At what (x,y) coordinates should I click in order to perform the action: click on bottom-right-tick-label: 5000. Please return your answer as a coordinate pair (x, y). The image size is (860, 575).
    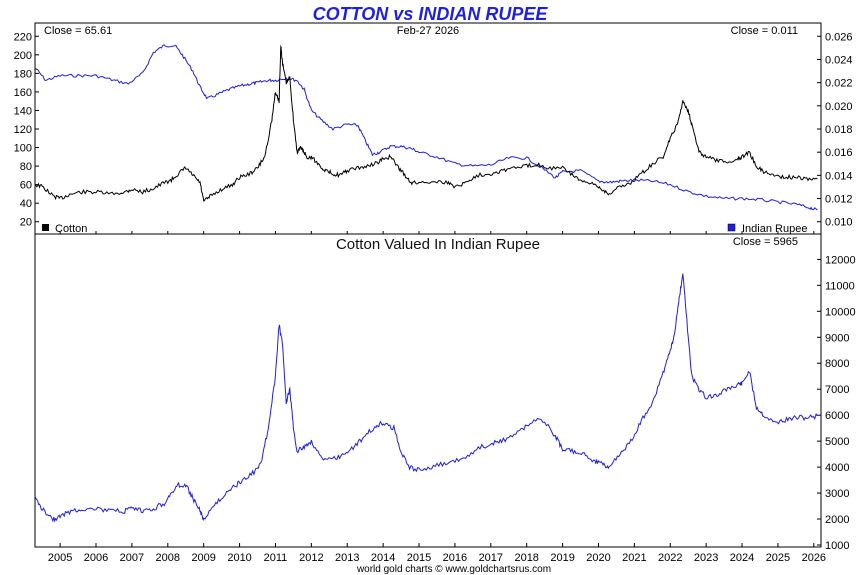
    Looking at the image, I should click on (837, 442).